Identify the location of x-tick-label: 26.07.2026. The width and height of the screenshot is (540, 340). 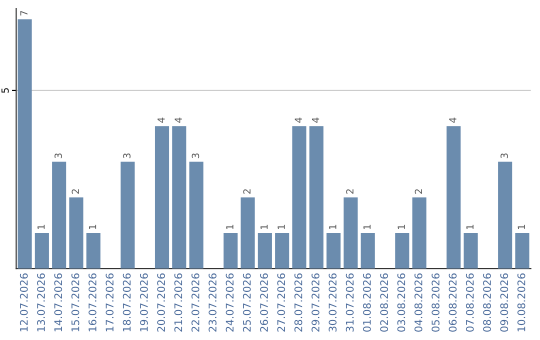
(264, 302).